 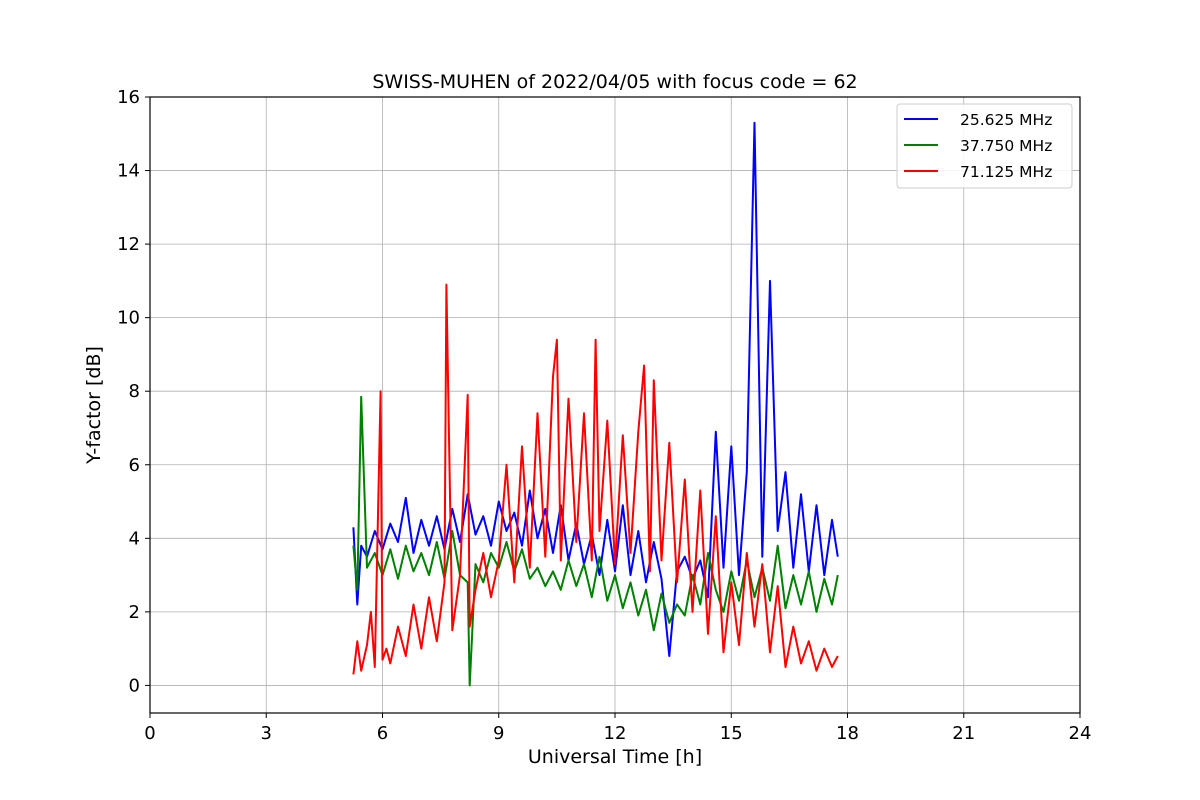 What do you see at coordinates (615, 733) in the screenshot?
I see `x-tick-label: 12` at bounding box center [615, 733].